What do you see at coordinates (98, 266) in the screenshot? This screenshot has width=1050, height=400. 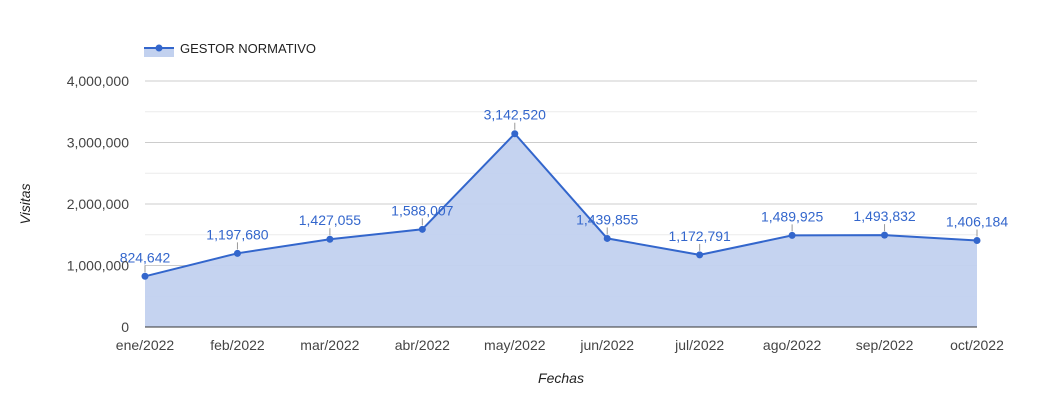 I see `y-tick-label: 1,000,000` at bounding box center [98, 266].